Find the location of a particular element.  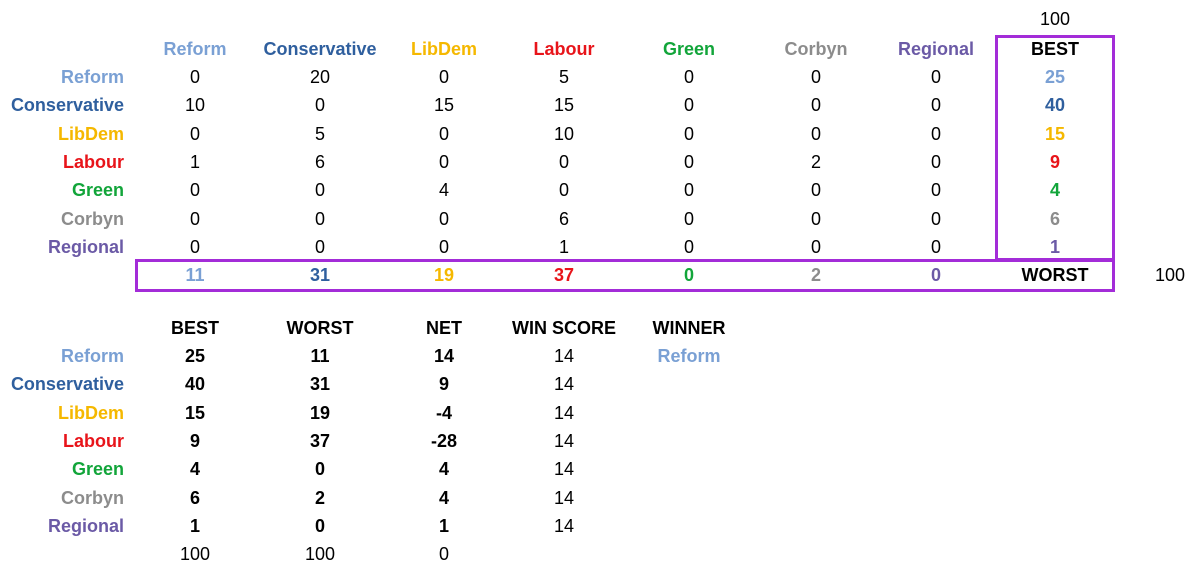

matrix-cell: 1 is located at coordinates (563, 246).